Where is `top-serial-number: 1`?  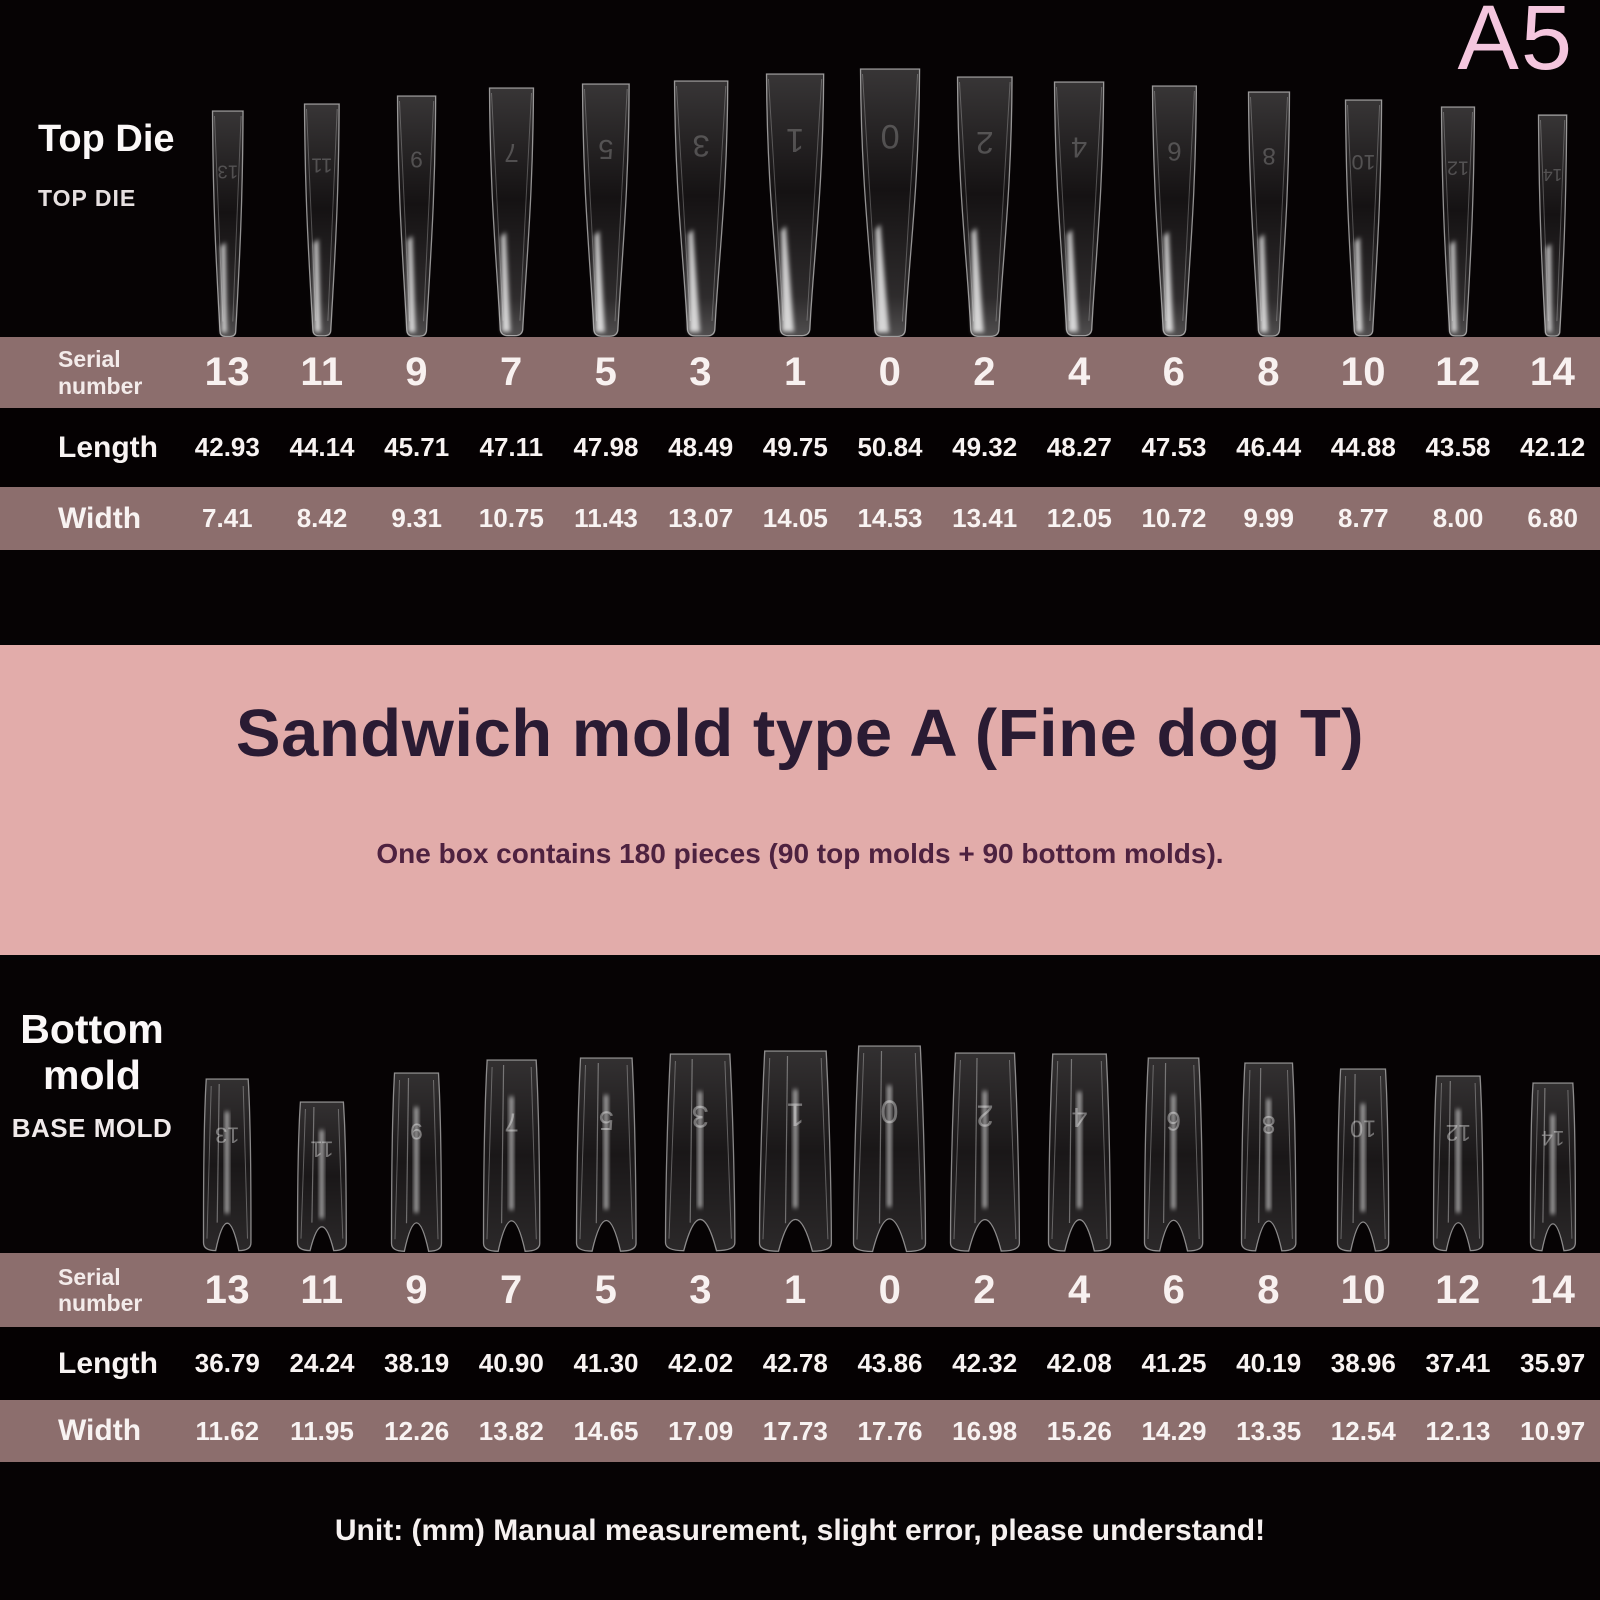 top-serial-number: 1 is located at coordinates (795, 372).